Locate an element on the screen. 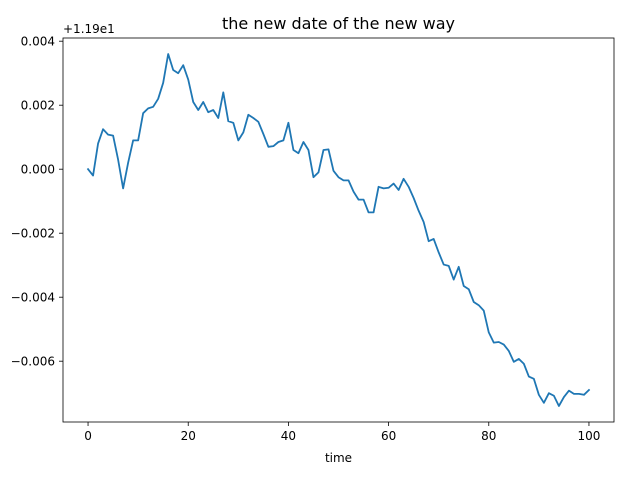  y-tick-label: 0.000 is located at coordinates (38, 170).